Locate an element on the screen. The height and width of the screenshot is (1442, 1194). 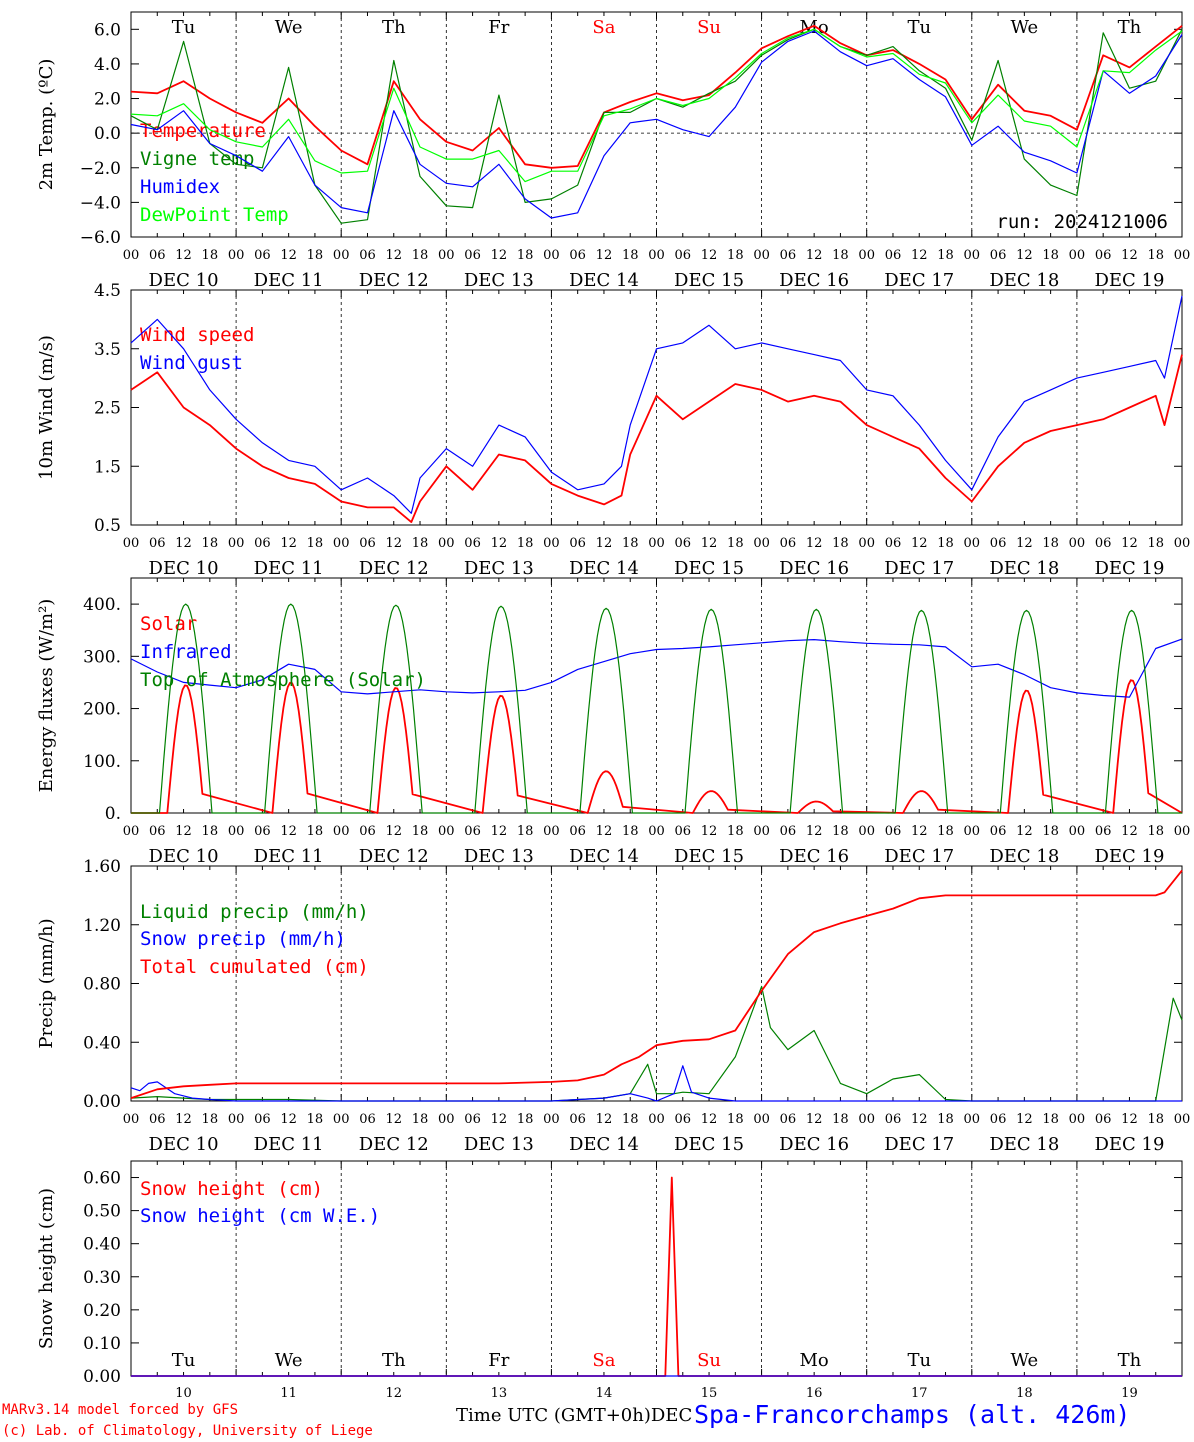
y-tick-label: 0.20 is located at coordinates (102, 1311).